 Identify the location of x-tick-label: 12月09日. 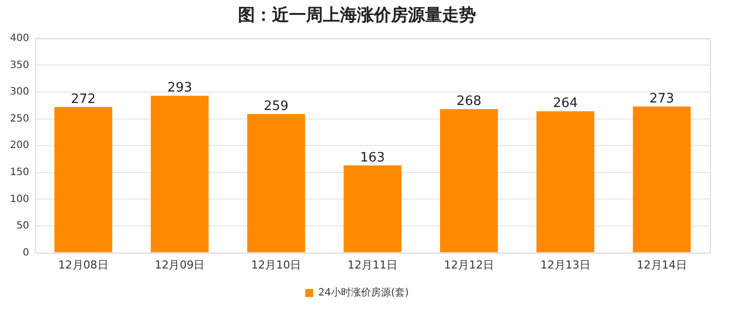
(179, 265).